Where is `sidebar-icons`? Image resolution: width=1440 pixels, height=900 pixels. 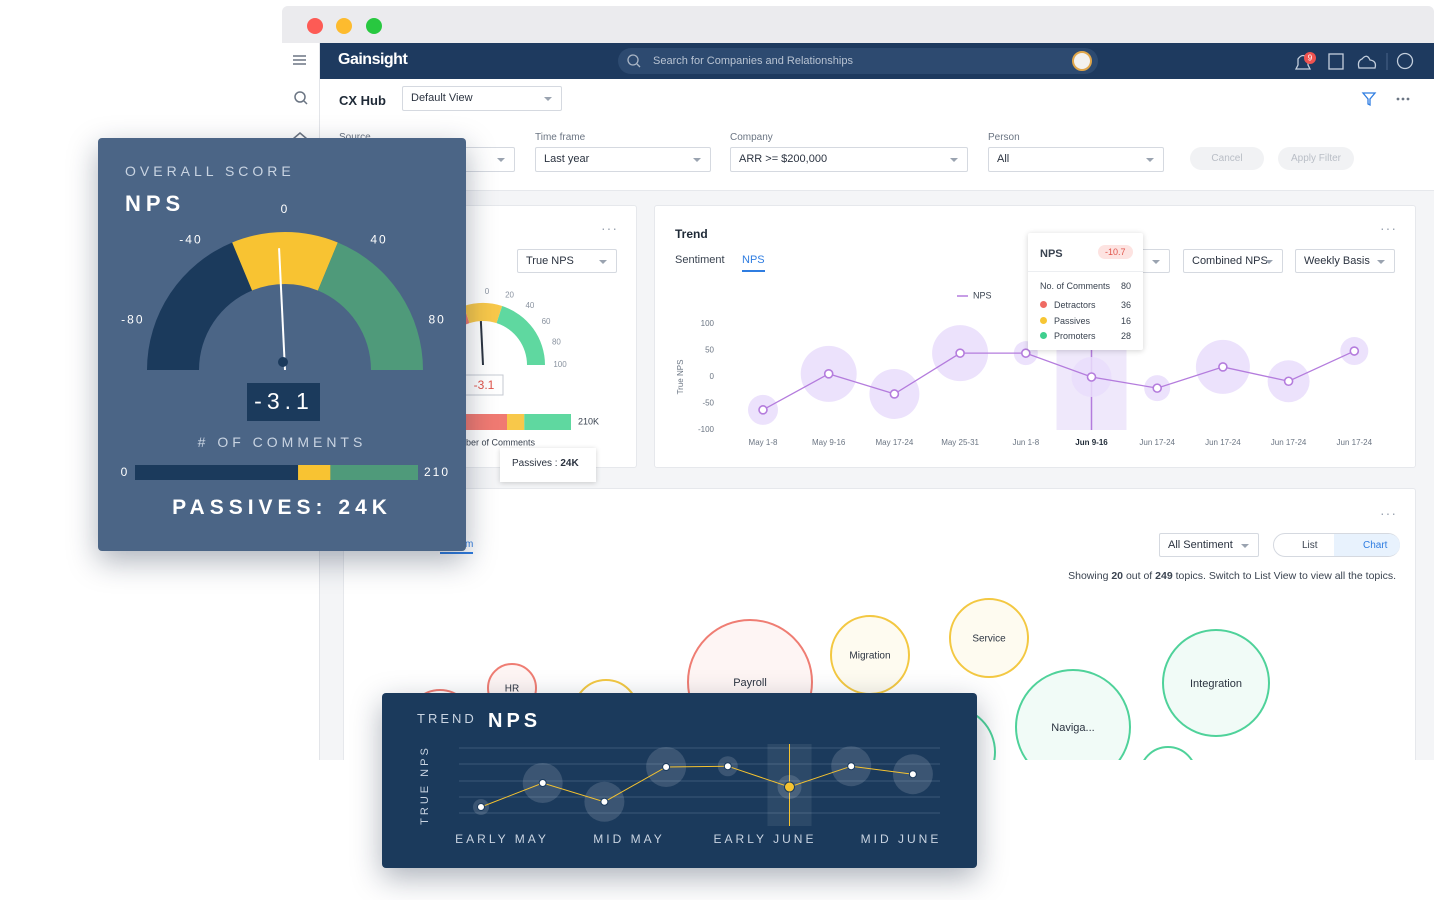
sidebar-icons is located at coordinates (300, 97).